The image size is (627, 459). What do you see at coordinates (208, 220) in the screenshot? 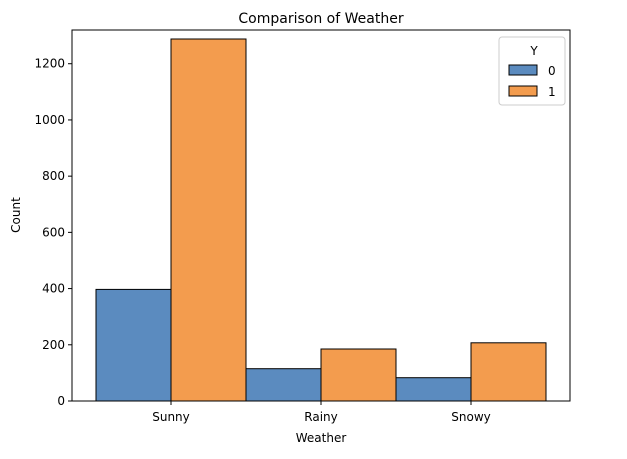
I see `bar-sunny-y1` at bounding box center [208, 220].